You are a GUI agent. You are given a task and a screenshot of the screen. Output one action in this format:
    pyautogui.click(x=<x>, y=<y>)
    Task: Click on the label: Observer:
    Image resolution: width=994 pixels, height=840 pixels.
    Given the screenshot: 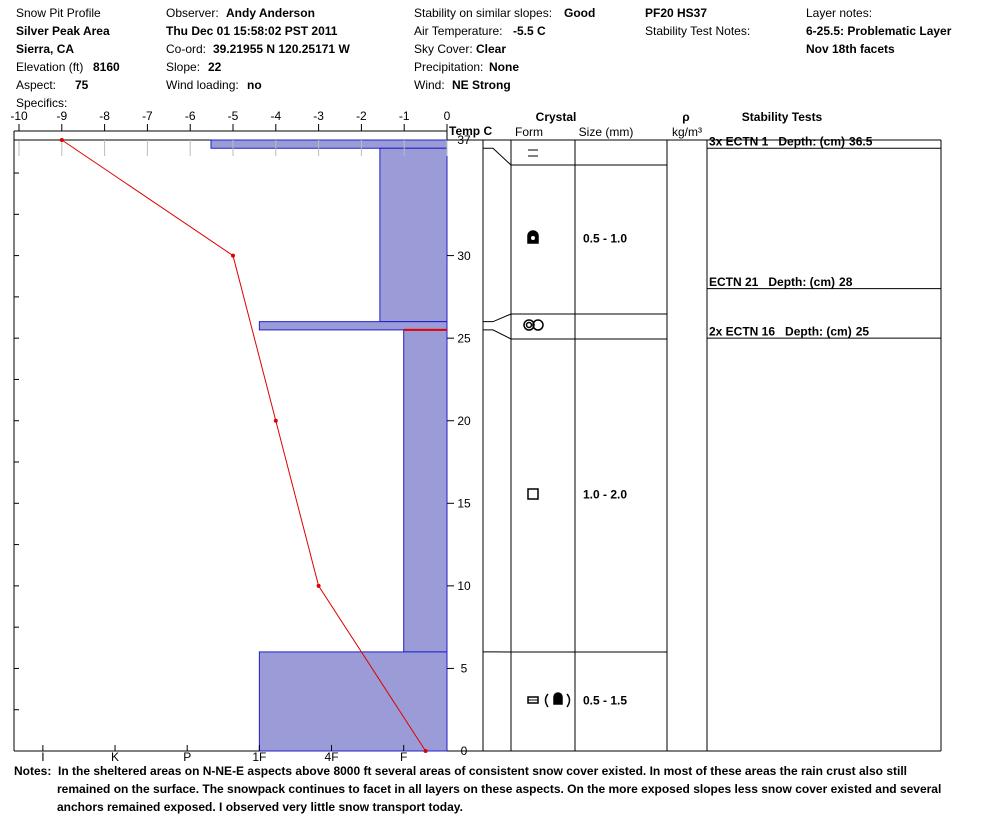 What is the action you would take?
    pyautogui.click(x=192, y=13)
    